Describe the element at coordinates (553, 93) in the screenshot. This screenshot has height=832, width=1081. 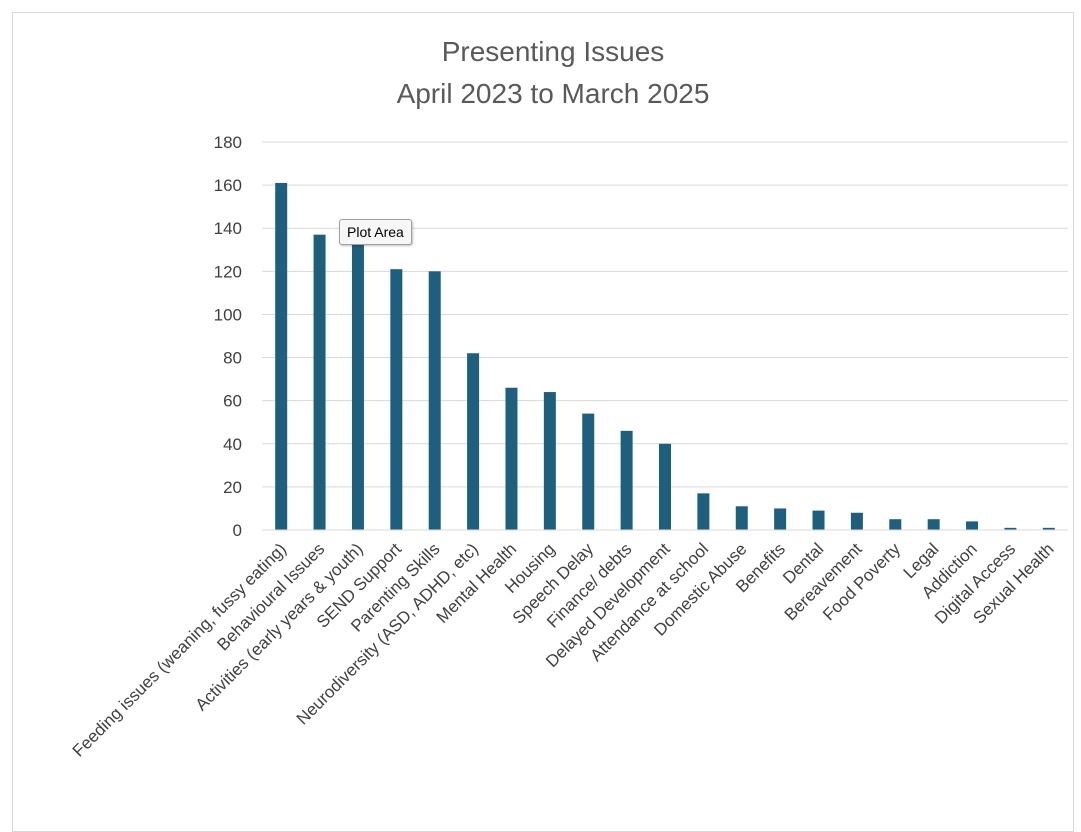
I see `chart-title-line-2: April 2023 to March 2025` at that location.